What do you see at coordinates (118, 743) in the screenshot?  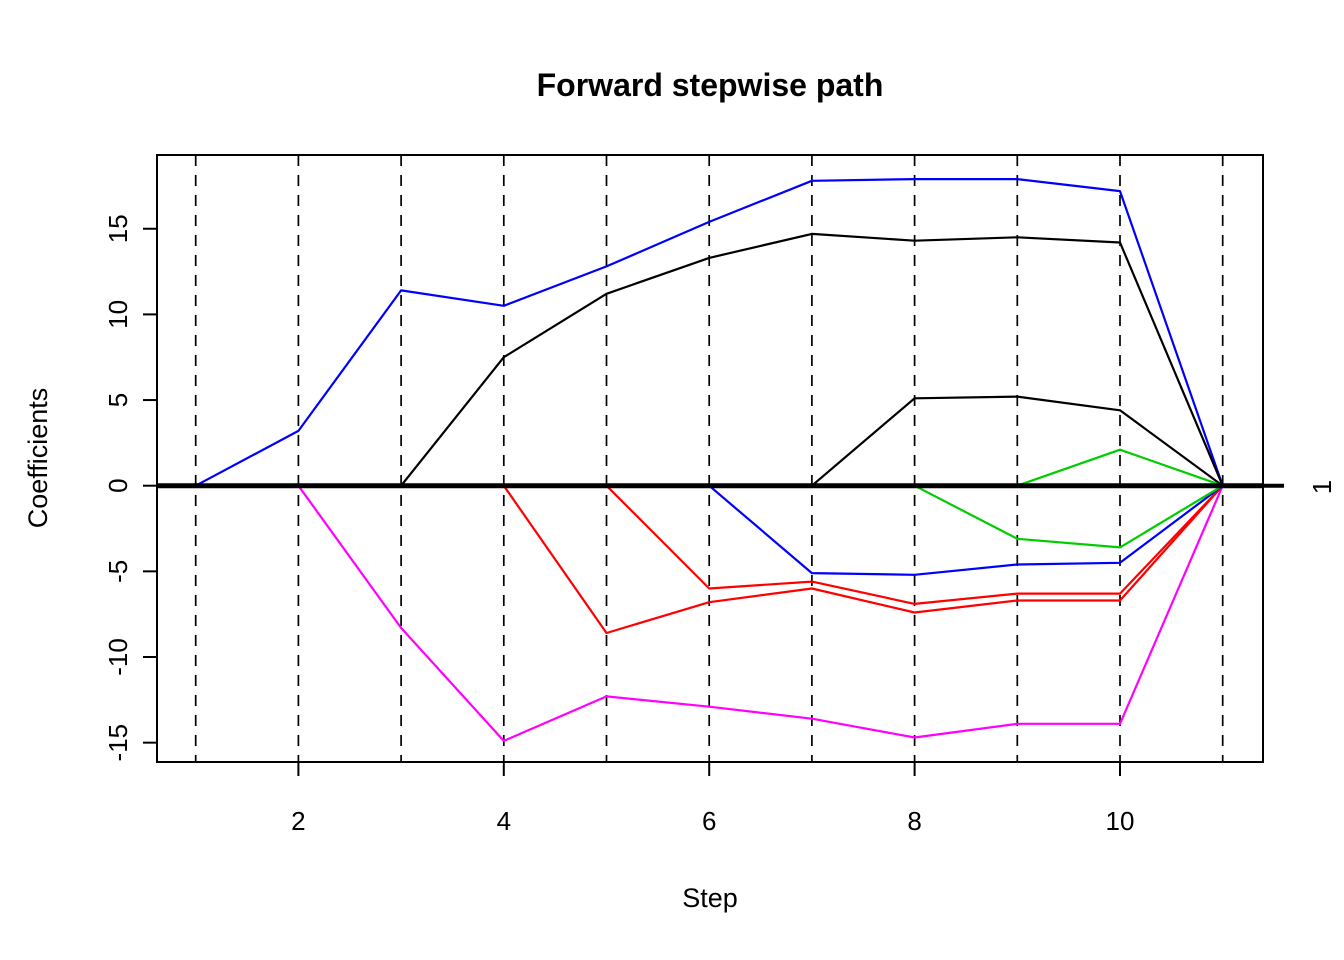 I see `y-tick-label: -15` at bounding box center [118, 743].